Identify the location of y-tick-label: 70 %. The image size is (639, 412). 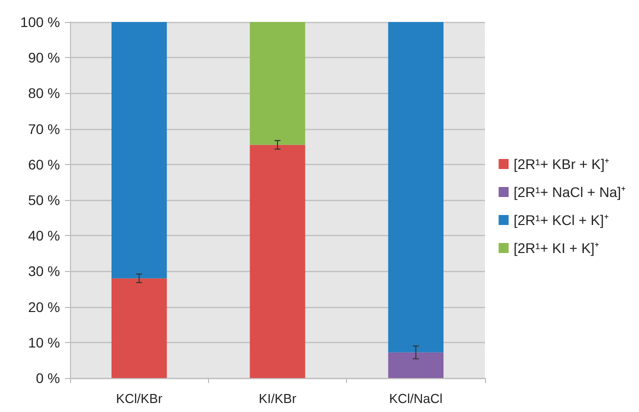
(44, 128).